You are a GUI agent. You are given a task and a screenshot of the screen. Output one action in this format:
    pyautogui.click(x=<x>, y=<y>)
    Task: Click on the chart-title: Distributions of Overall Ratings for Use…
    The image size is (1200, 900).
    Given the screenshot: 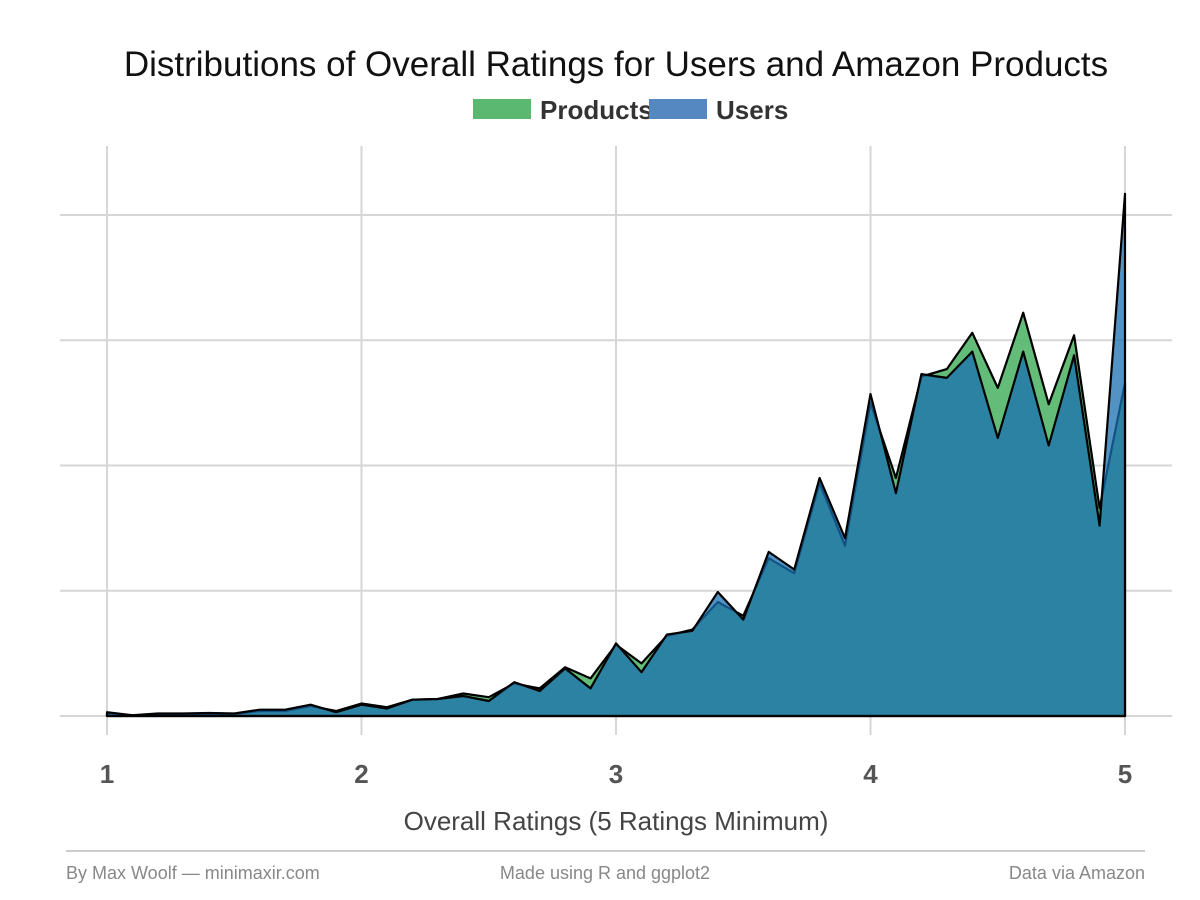 What is the action you would take?
    pyautogui.click(x=616, y=64)
    